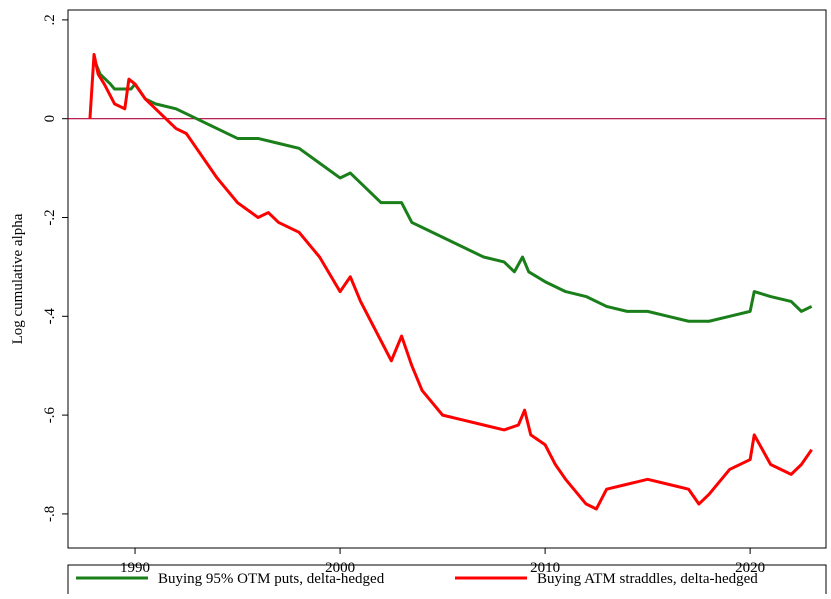  Describe the element at coordinates (50, 414) in the screenshot. I see `y-tick-label: -.6` at that location.